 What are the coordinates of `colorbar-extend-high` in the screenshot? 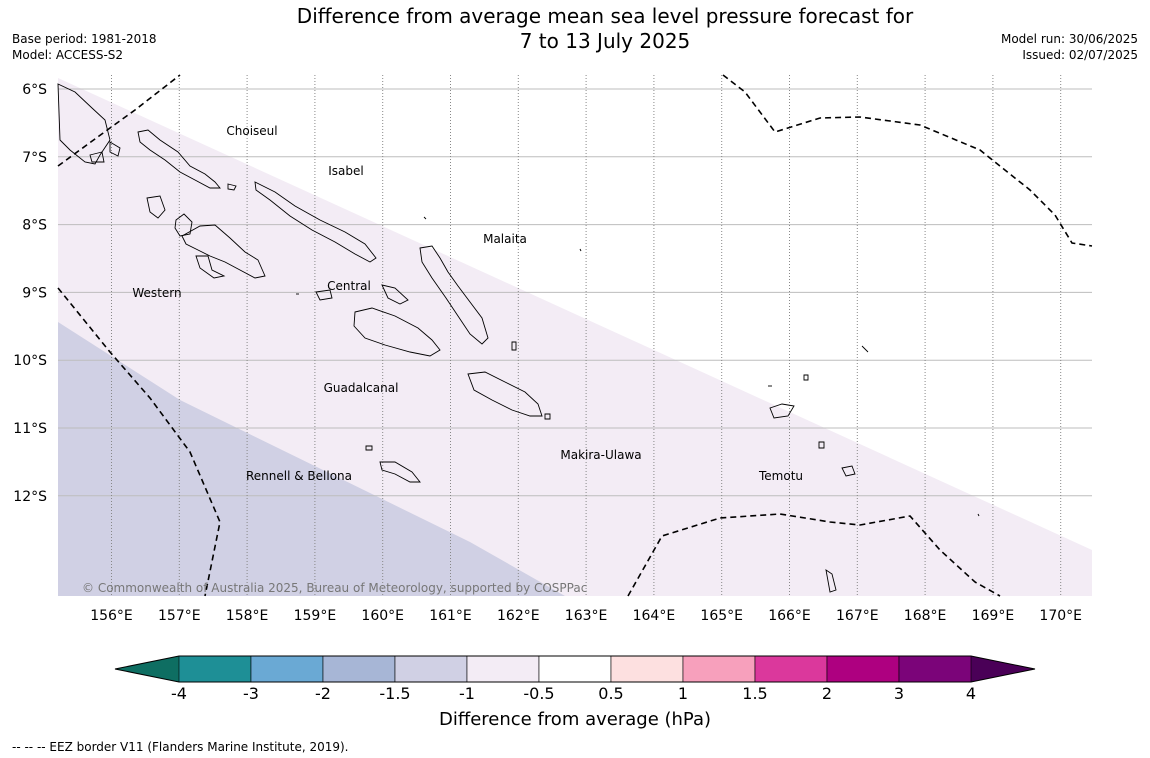 It's located at (1003, 669).